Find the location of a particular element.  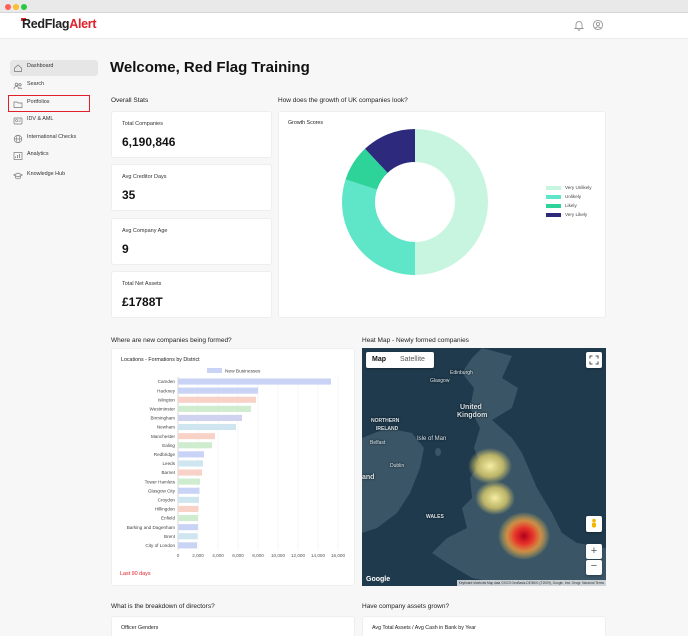

bar-category-label: Glasgow City is located at coordinates (162, 490).